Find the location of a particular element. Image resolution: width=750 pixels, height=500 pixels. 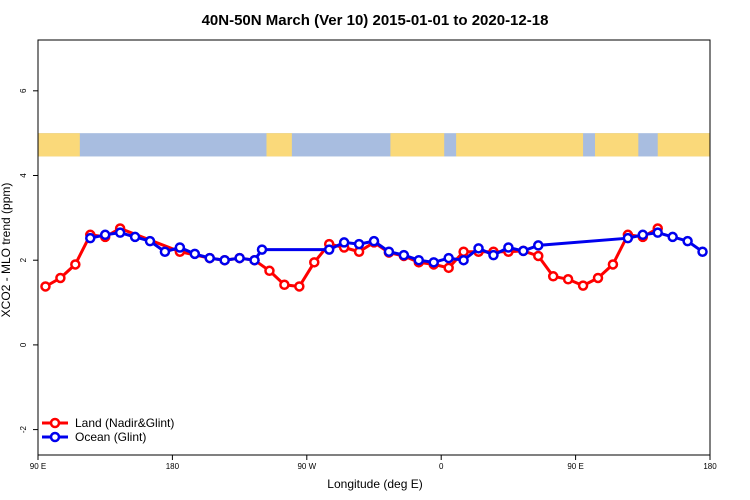

legend-entry: Land (Nadir&Glint) is located at coordinates (108, 423).